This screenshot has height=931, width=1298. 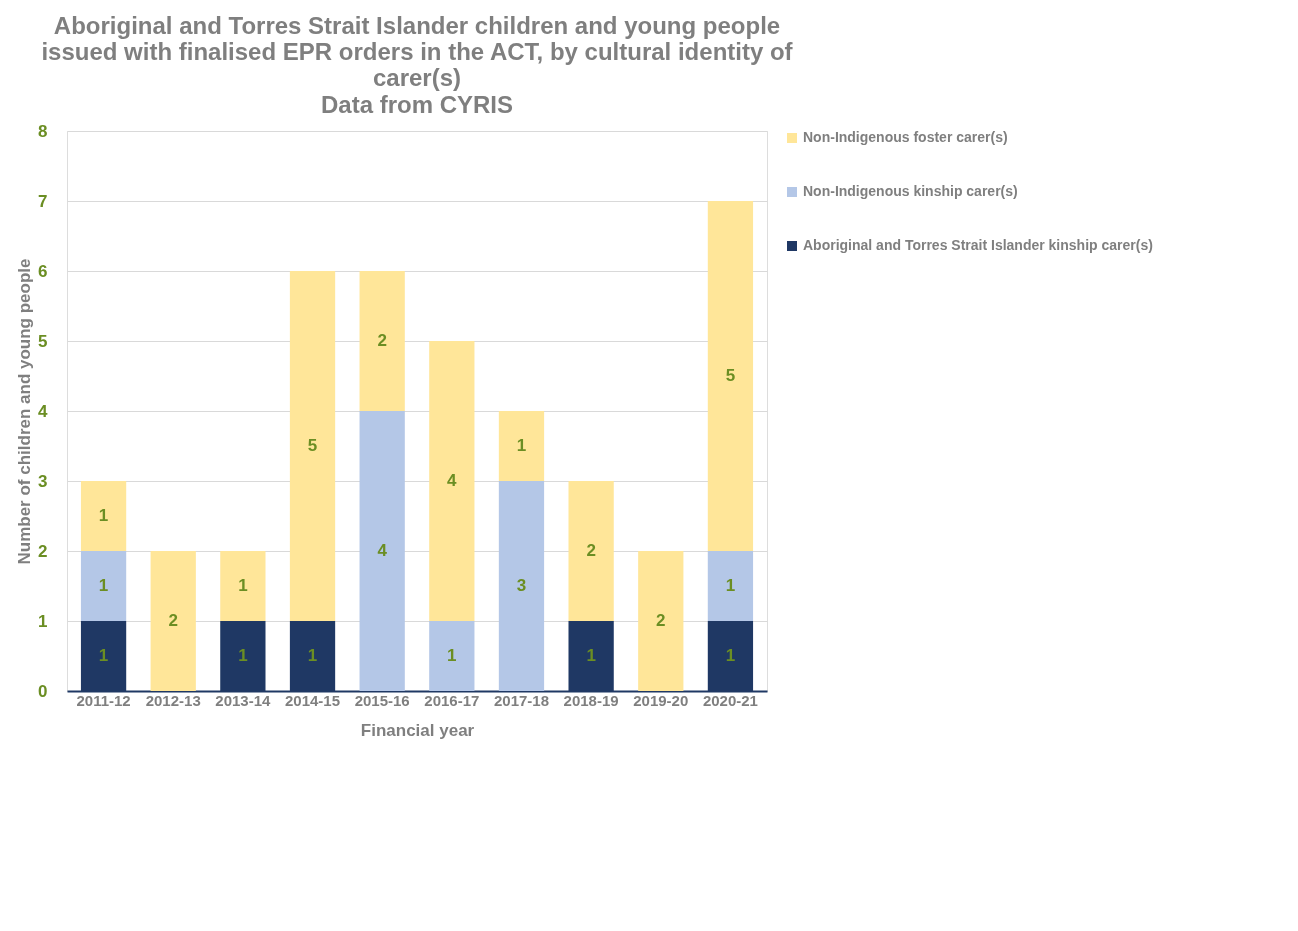 I want to click on x-tick-label: 2012-13, so click(x=173, y=700).